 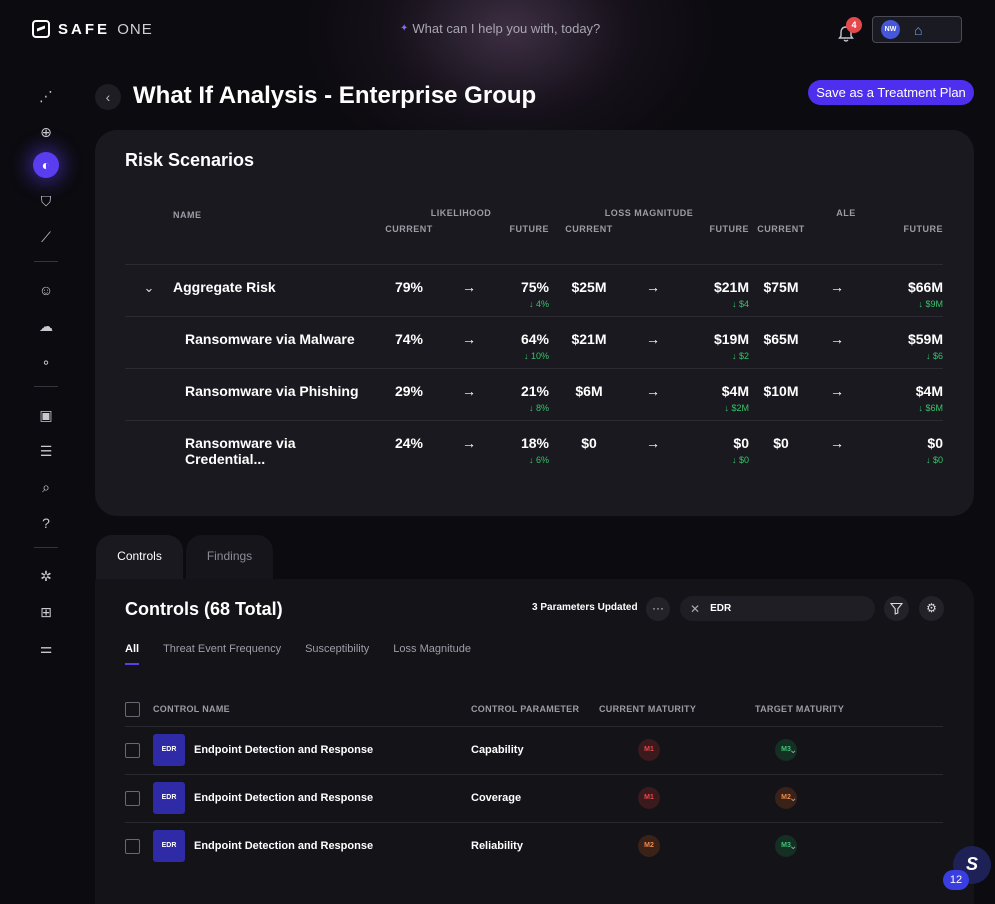 I want to click on clear-search-icon: ✕, so click(x=695, y=608).